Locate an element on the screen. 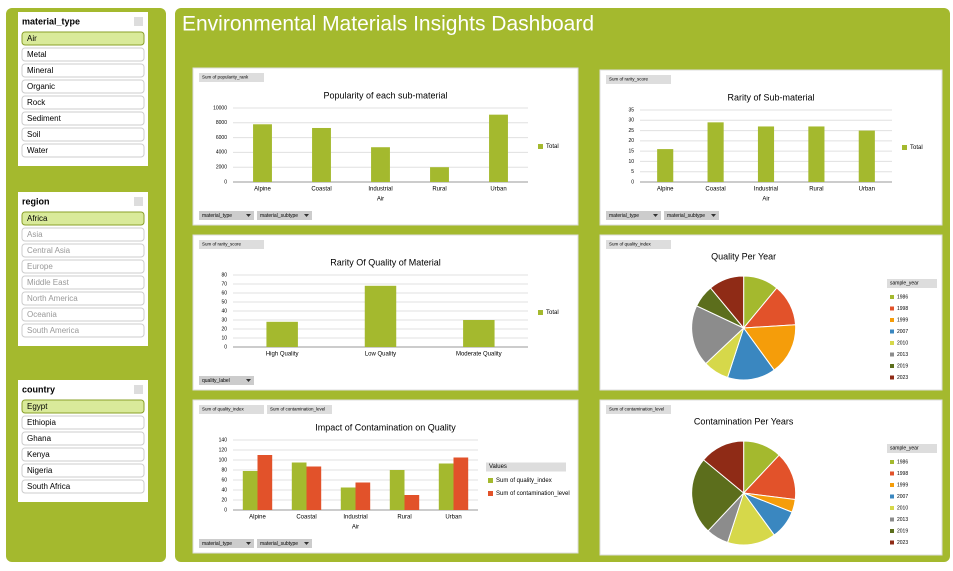 Image resolution: width=953 pixels, height=571 pixels. y-tick-label: 35 is located at coordinates (631, 110).